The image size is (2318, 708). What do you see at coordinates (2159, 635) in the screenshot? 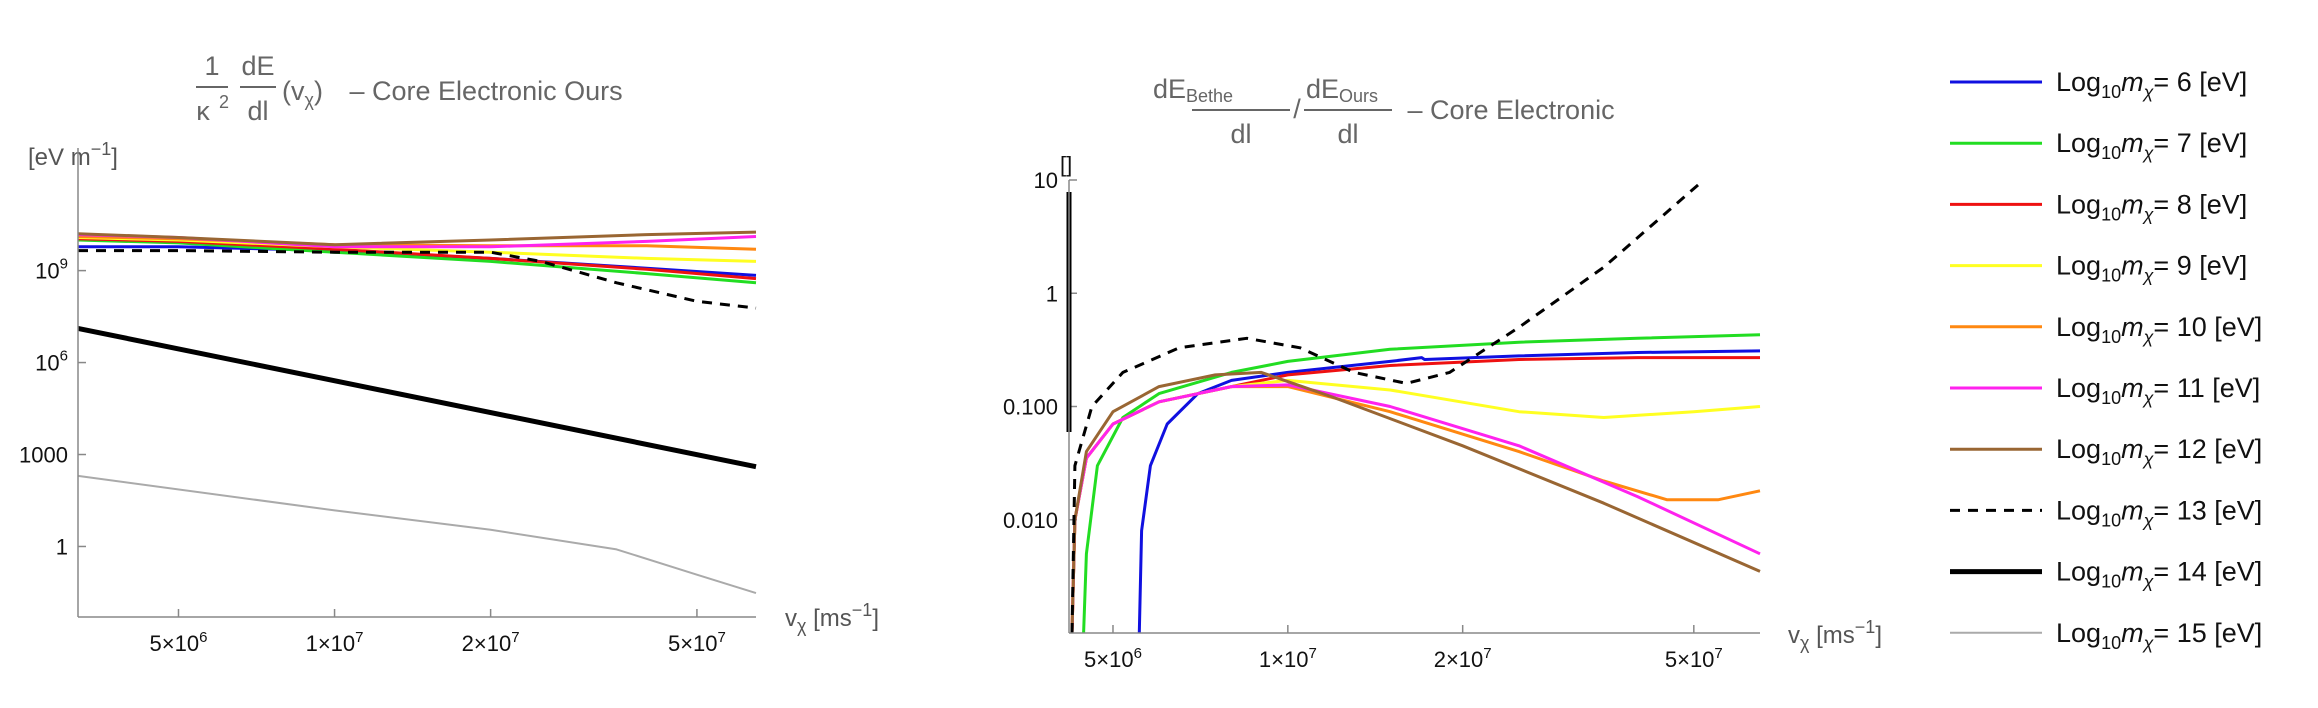
I see `legend-label: Log10mχ= 15 [eV]` at bounding box center [2159, 635].